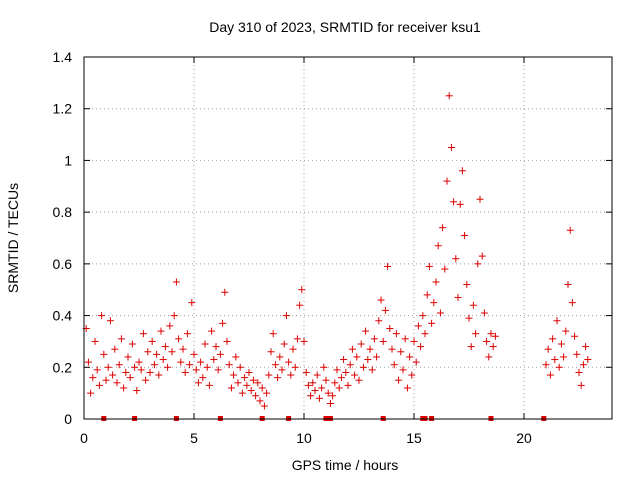  Describe the element at coordinates (63, 109) in the screenshot. I see `y-tick-label: 1.2` at that location.